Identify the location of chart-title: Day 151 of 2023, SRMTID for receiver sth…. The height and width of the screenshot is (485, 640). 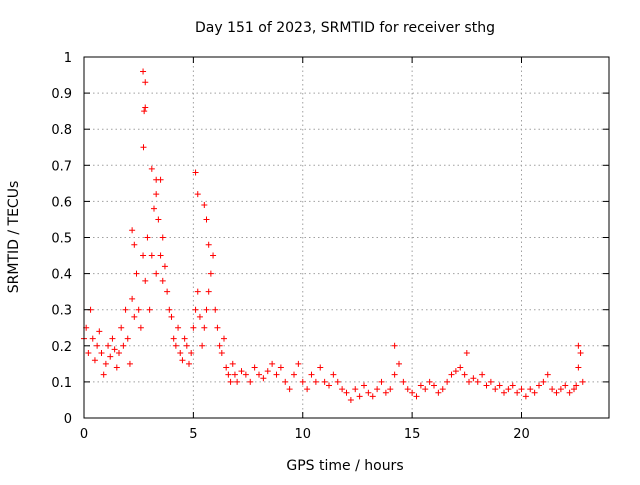
(345, 28).